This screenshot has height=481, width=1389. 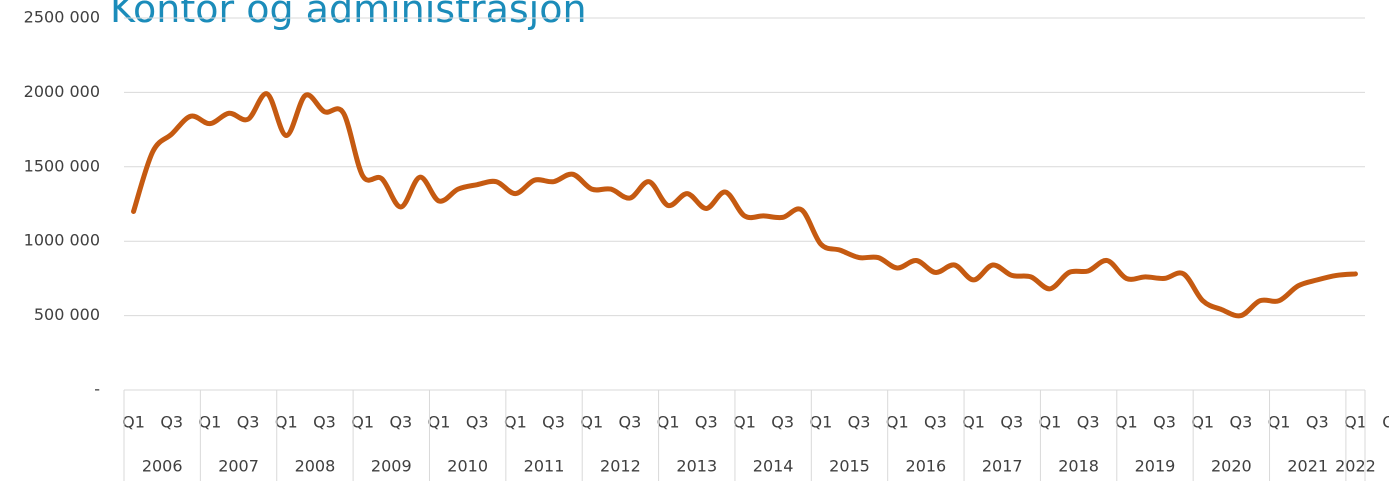 What do you see at coordinates (62, 165) in the screenshot?
I see `y-tick-label: 1500 000` at bounding box center [62, 165].